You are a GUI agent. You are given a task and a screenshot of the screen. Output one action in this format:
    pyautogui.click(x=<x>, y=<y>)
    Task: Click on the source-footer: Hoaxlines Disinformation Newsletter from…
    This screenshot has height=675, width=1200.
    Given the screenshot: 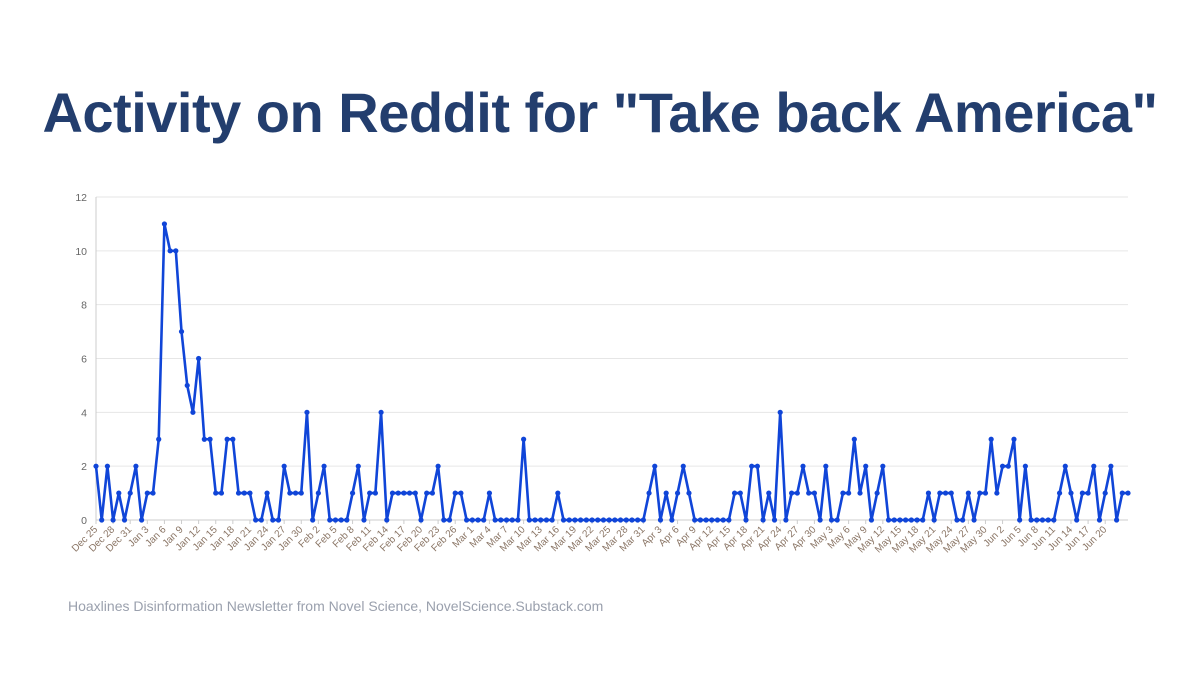 What is the action you would take?
    pyautogui.click(x=336, y=606)
    